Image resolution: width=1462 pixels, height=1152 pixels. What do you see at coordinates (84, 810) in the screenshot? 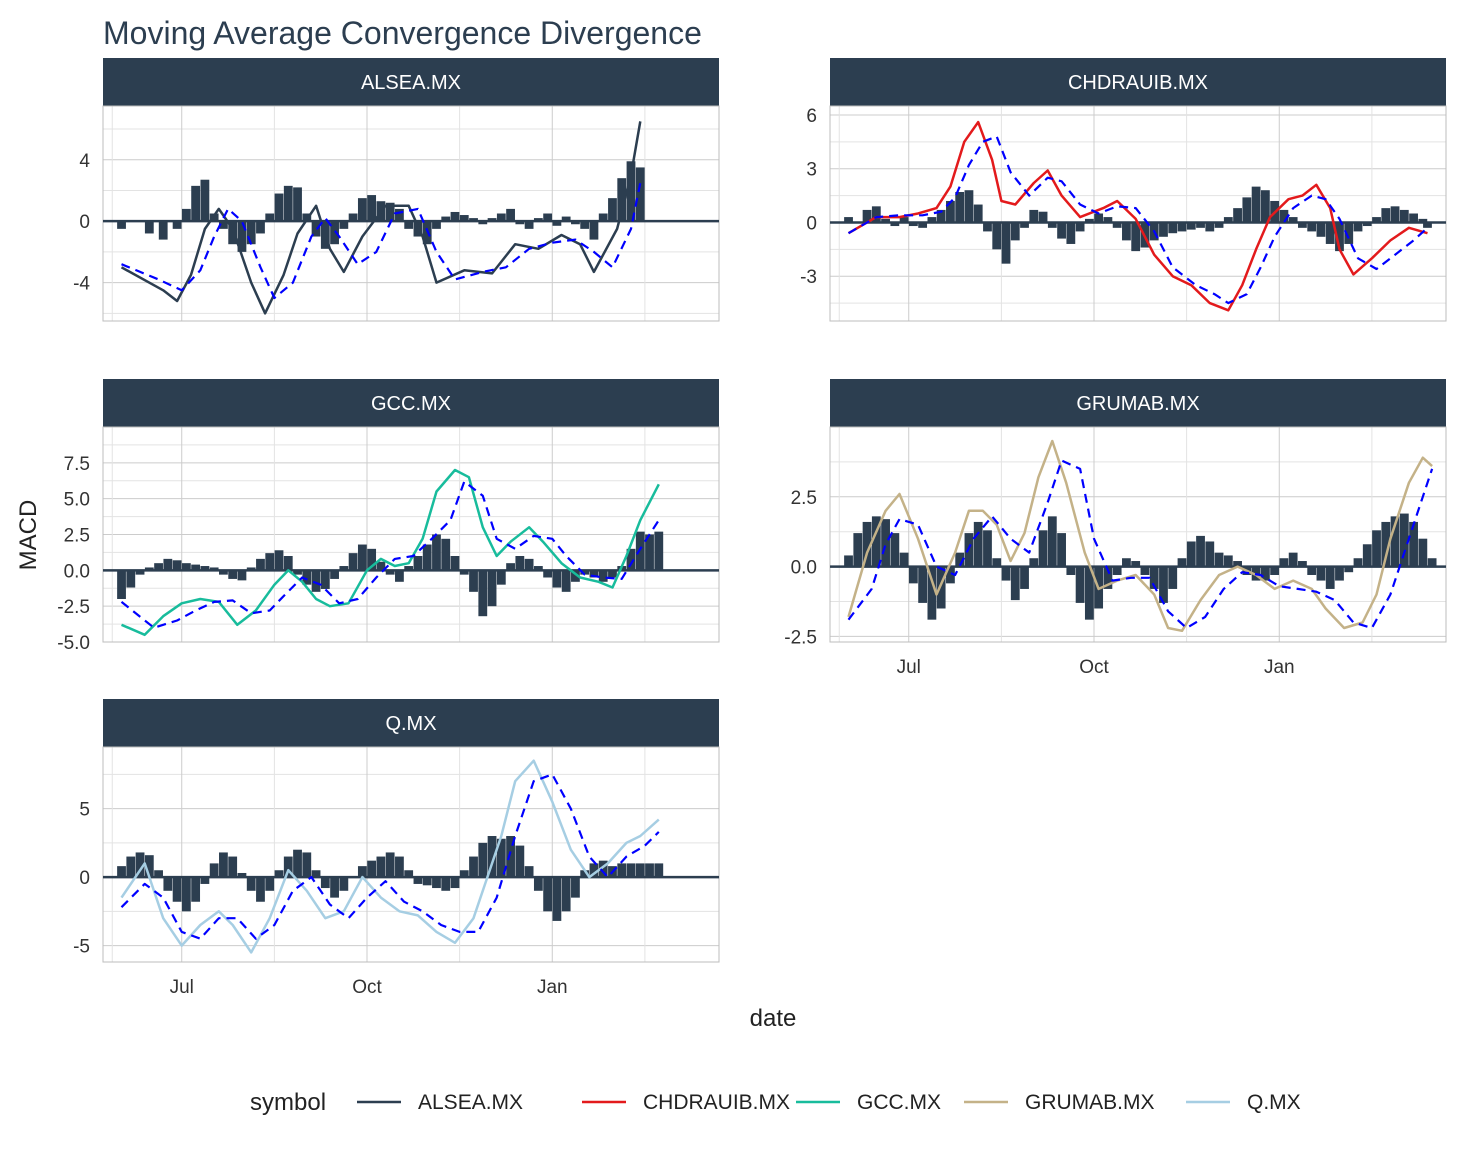
I see `y-tick-label: 5` at bounding box center [84, 810].